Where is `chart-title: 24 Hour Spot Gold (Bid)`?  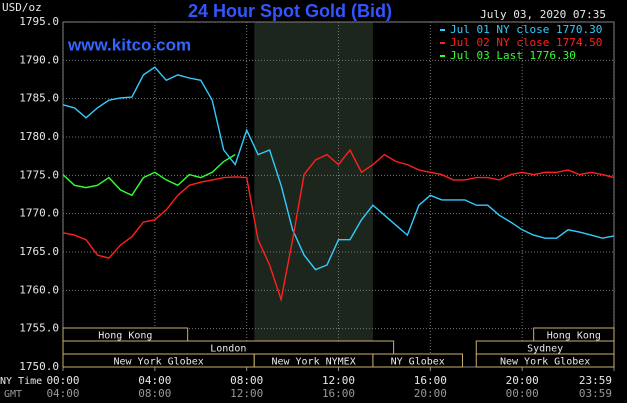 chart-title: 24 Hour Spot Gold (Bid) is located at coordinates (290, 11).